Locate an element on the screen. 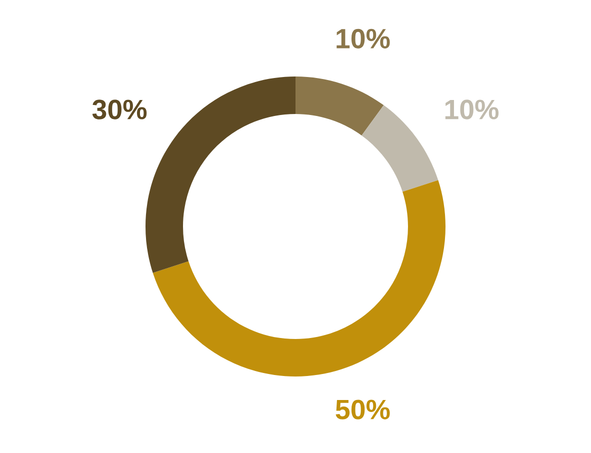 The width and height of the screenshot is (591, 453). data-label: 30% is located at coordinates (119, 110).